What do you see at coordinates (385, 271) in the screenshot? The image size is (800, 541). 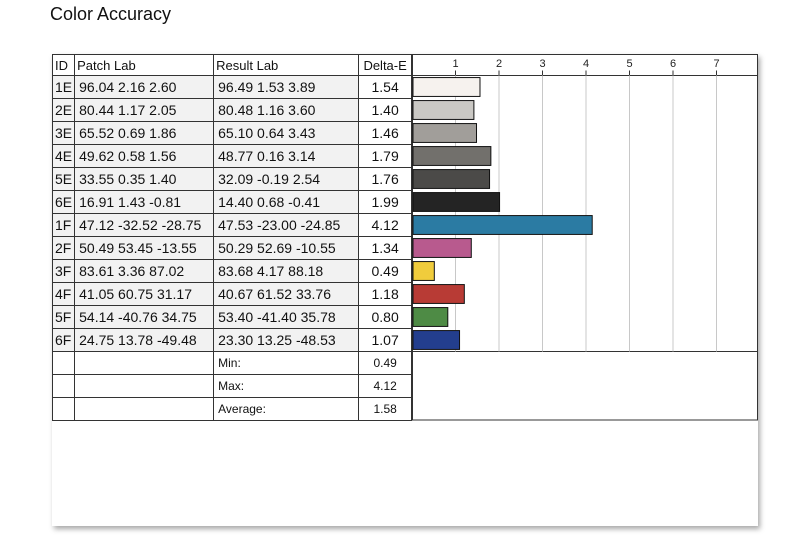 I see `cell-delta-e: 0.49` at bounding box center [385, 271].